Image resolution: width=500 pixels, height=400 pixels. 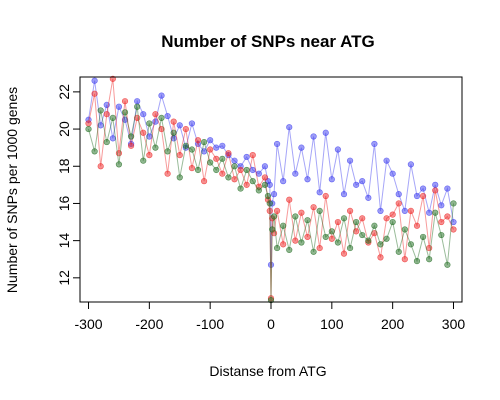 I want to click on x-tick-label: -300, so click(x=89, y=324).